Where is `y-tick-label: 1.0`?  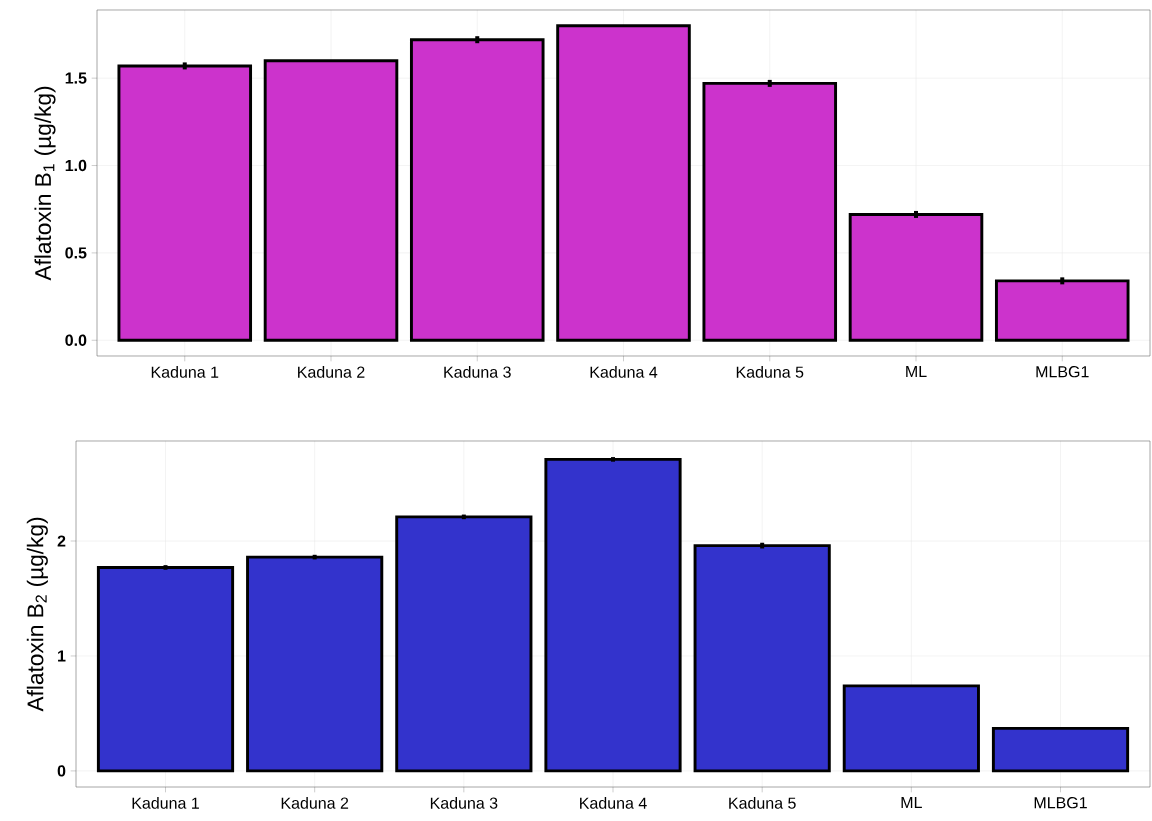
y-tick-label: 1.0 is located at coordinates (76, 165).